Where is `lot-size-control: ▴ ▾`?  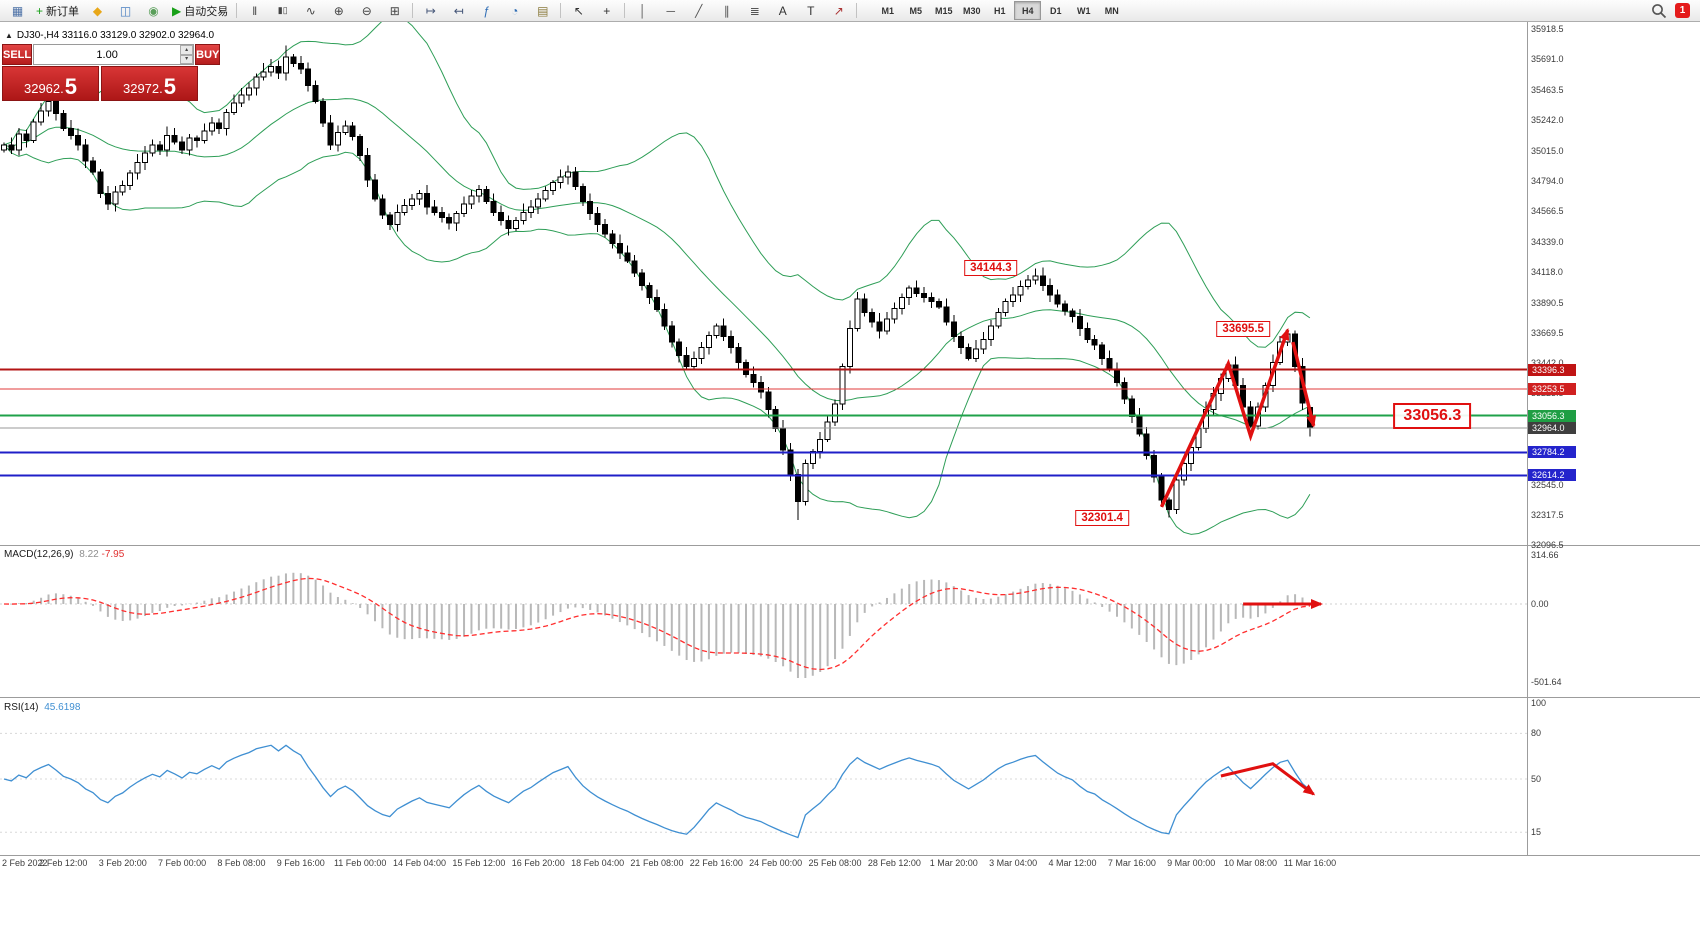
lot-size-control: ▴ ▾ is located at coordinates (114, 54).